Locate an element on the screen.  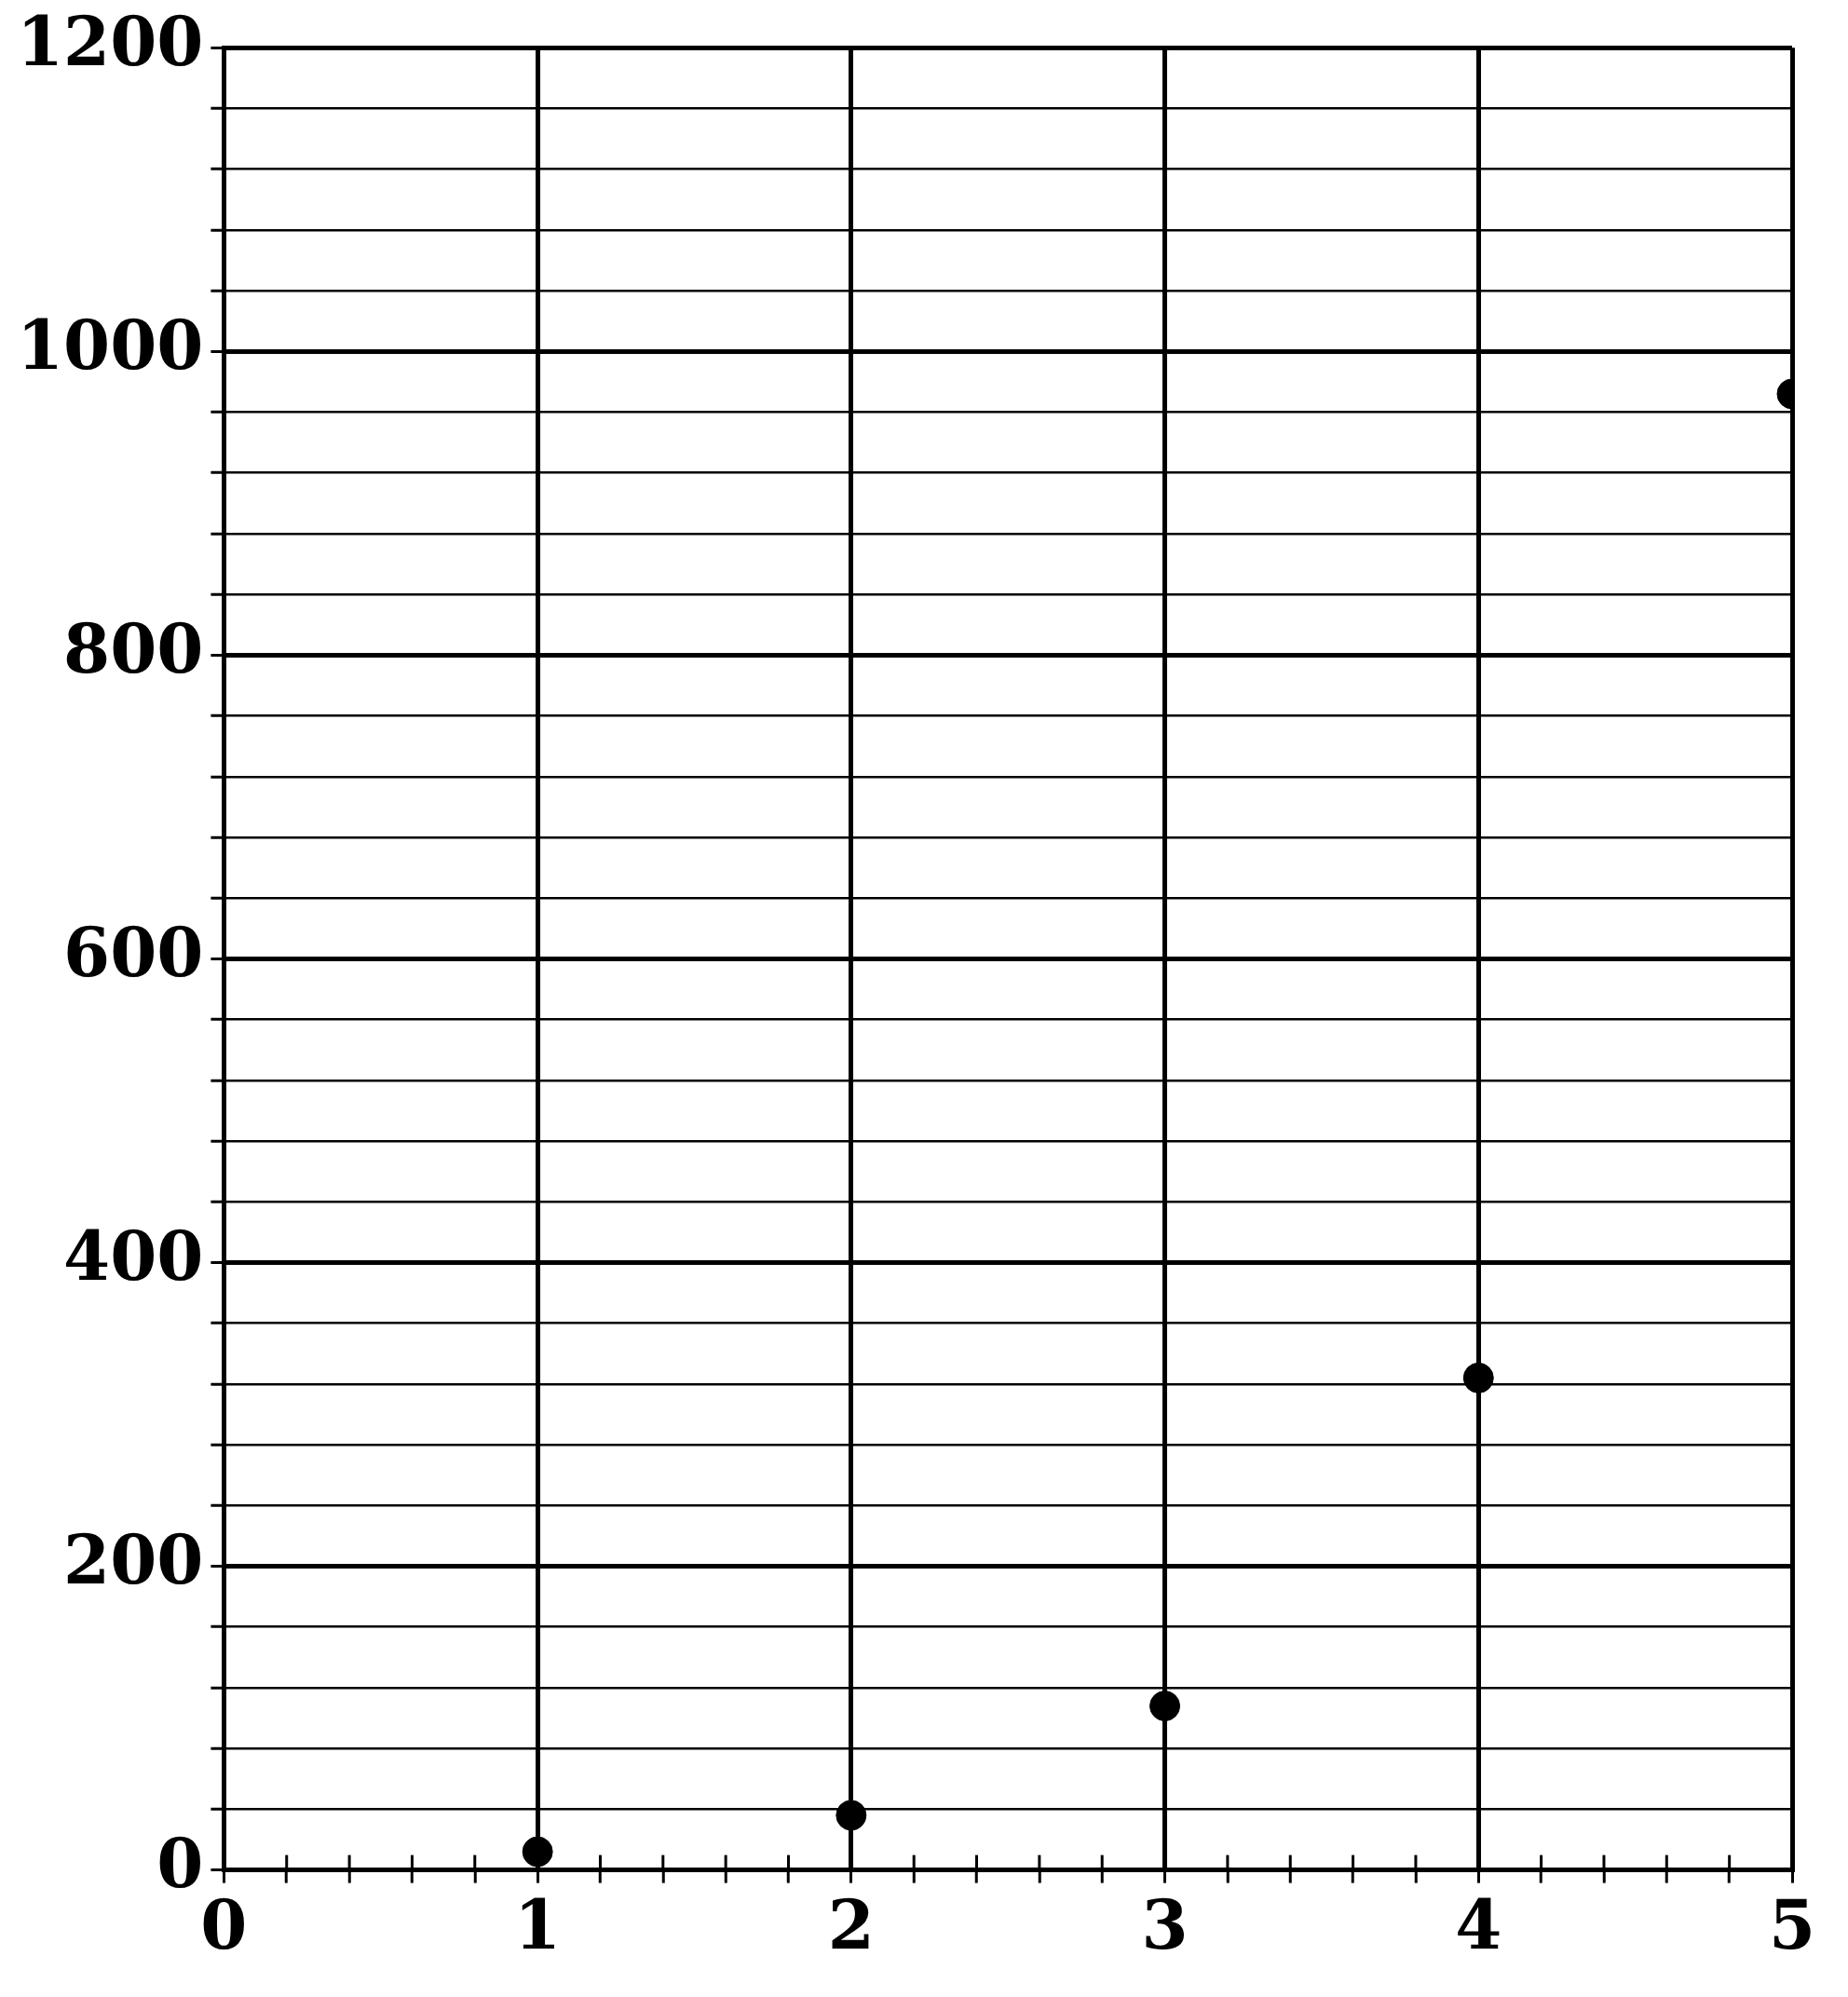
y-tick-label: 400 is located at coordinates (133, 1256).